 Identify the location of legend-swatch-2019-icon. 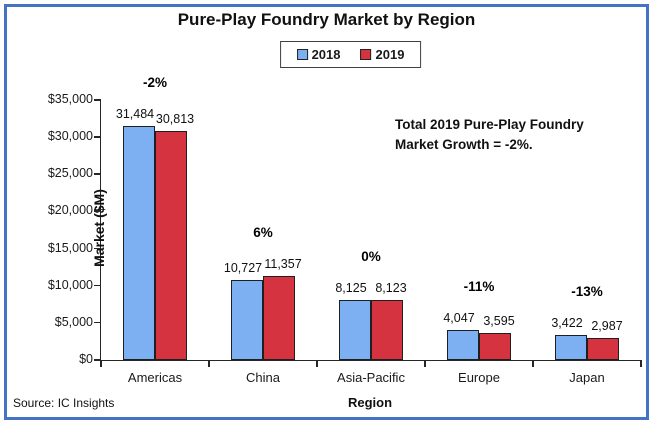
(366, 54).